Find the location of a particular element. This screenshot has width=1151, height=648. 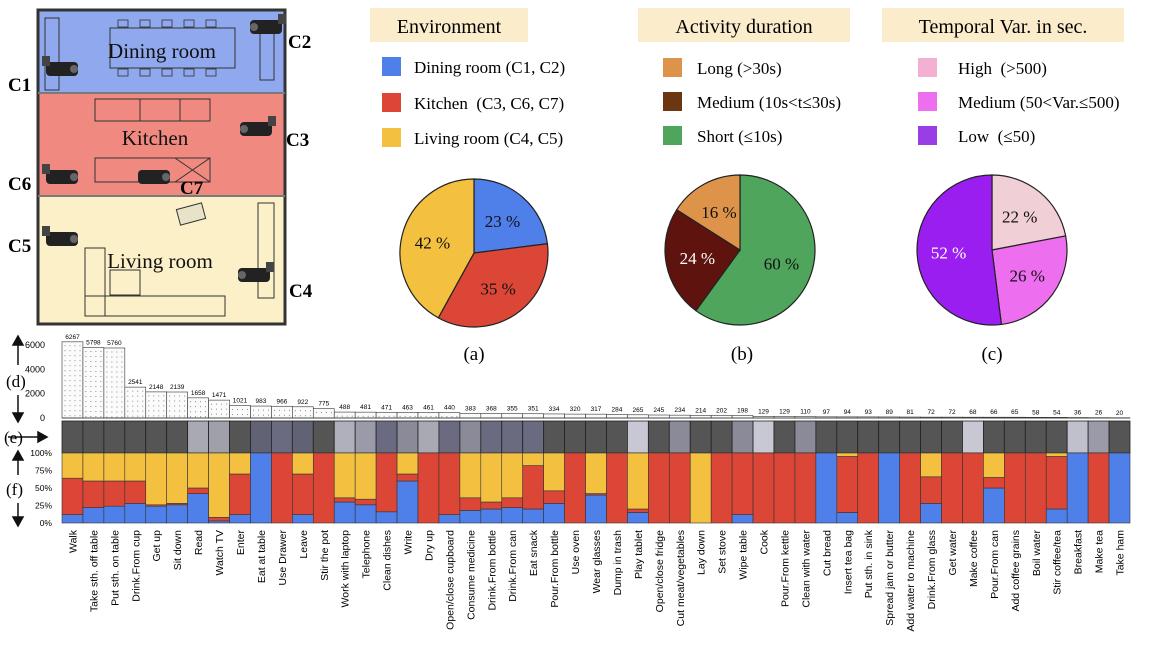

category-label: Cook is located at coordinates (765, 541).